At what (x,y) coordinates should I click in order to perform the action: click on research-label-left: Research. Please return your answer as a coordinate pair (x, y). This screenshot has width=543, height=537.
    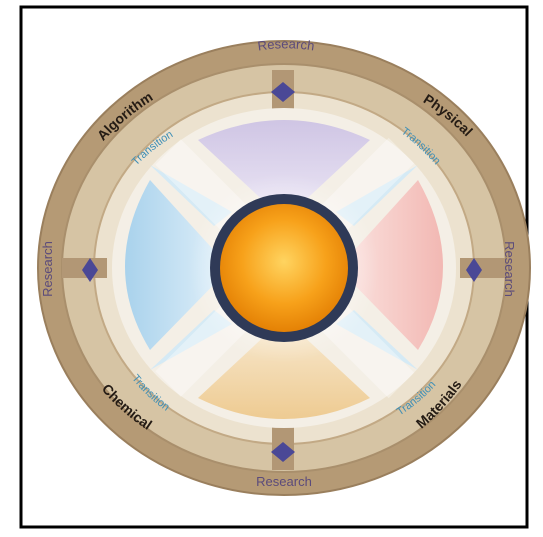
    Looking at the image, I should click on (47, 269).